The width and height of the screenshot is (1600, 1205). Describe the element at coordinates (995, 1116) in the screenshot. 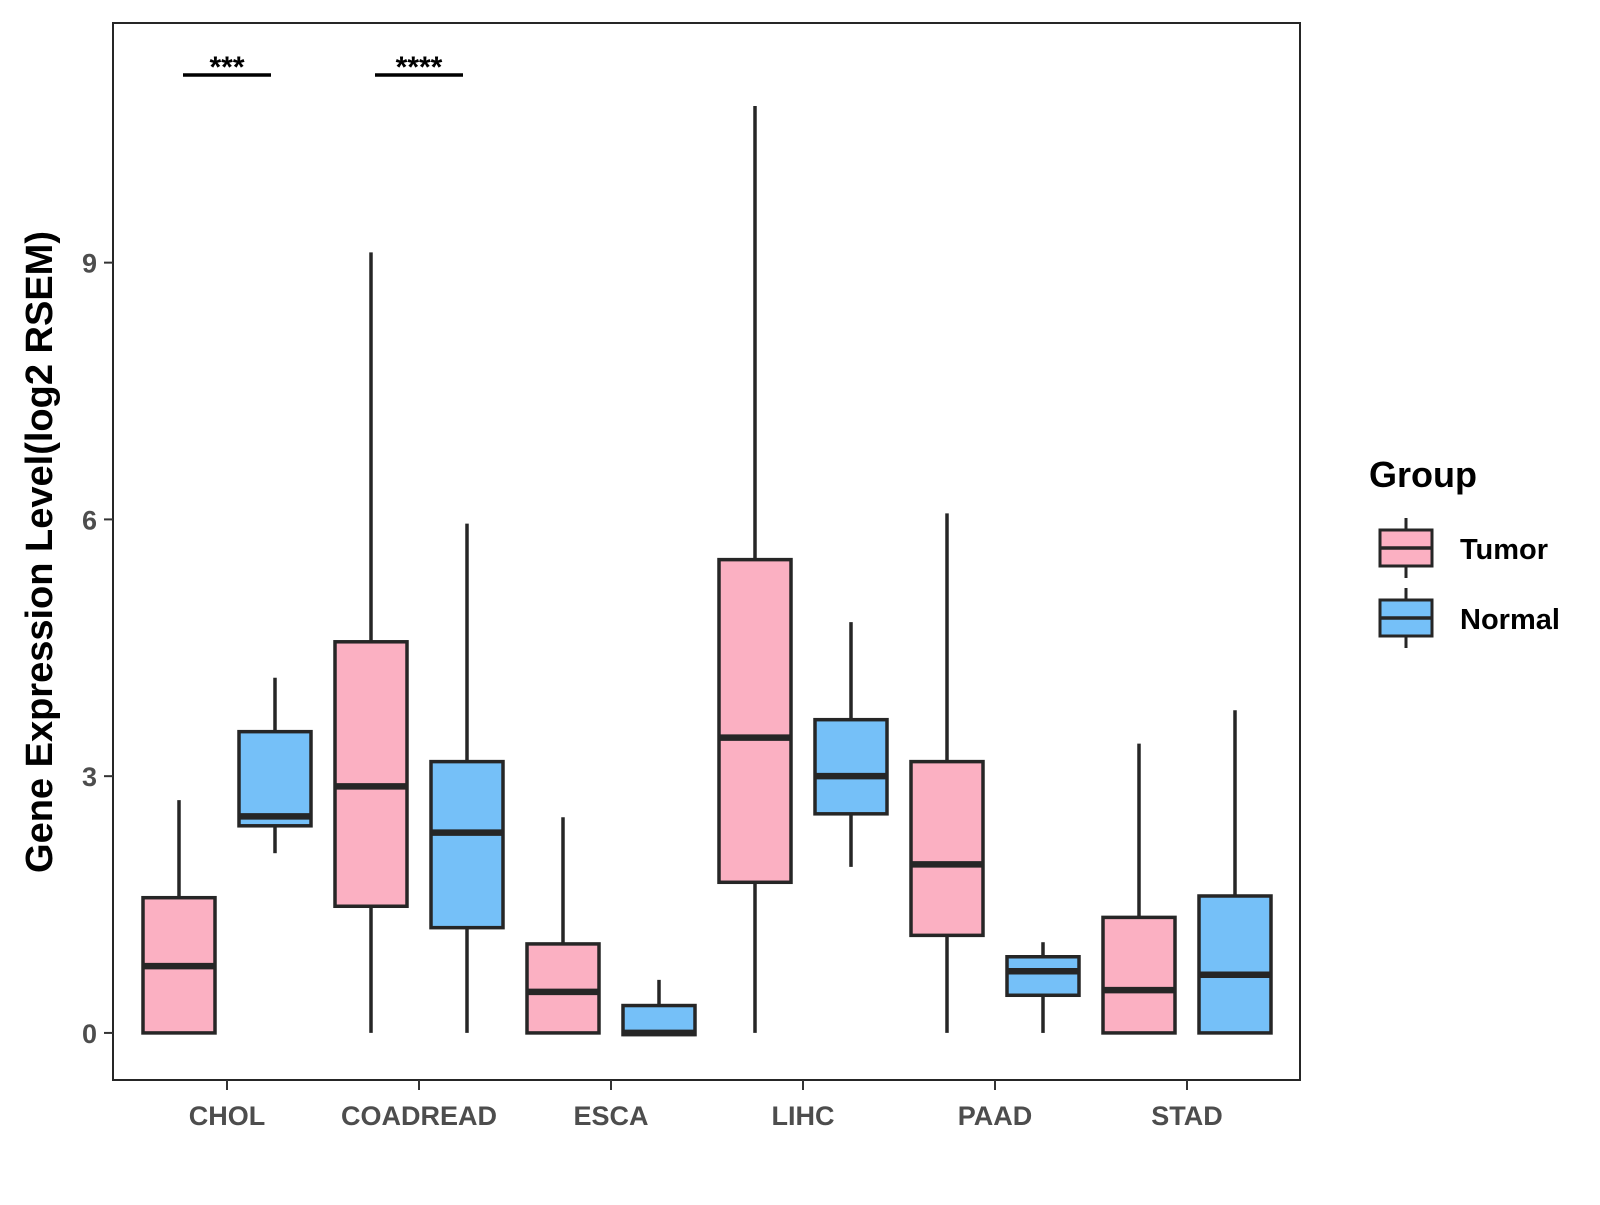

I see `x-tick-label-paad: PAAD` at that location.